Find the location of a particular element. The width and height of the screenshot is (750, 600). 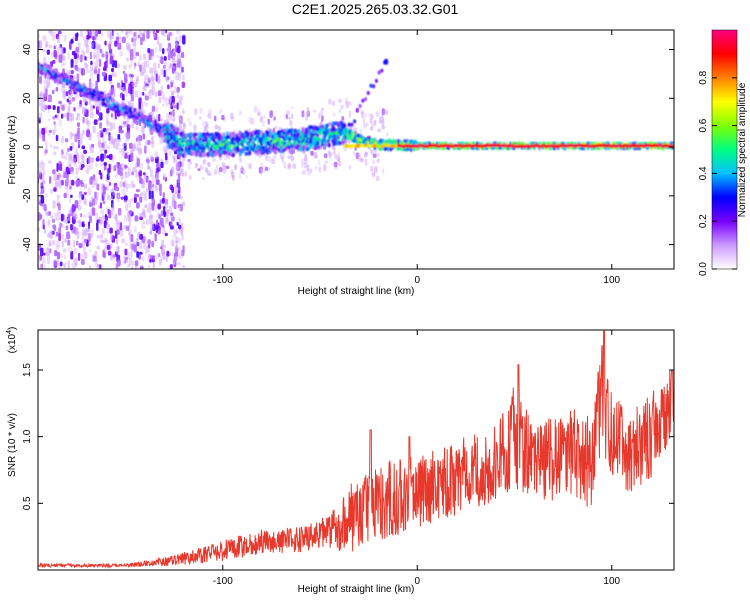

colorbar-tick-label: 0.4 is located at coordinates (703, 173).